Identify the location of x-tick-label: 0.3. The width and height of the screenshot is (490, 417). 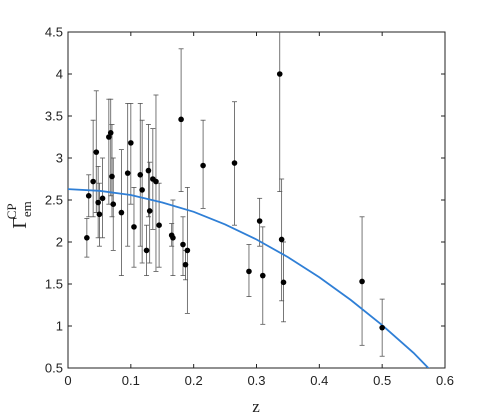
(256, 380).